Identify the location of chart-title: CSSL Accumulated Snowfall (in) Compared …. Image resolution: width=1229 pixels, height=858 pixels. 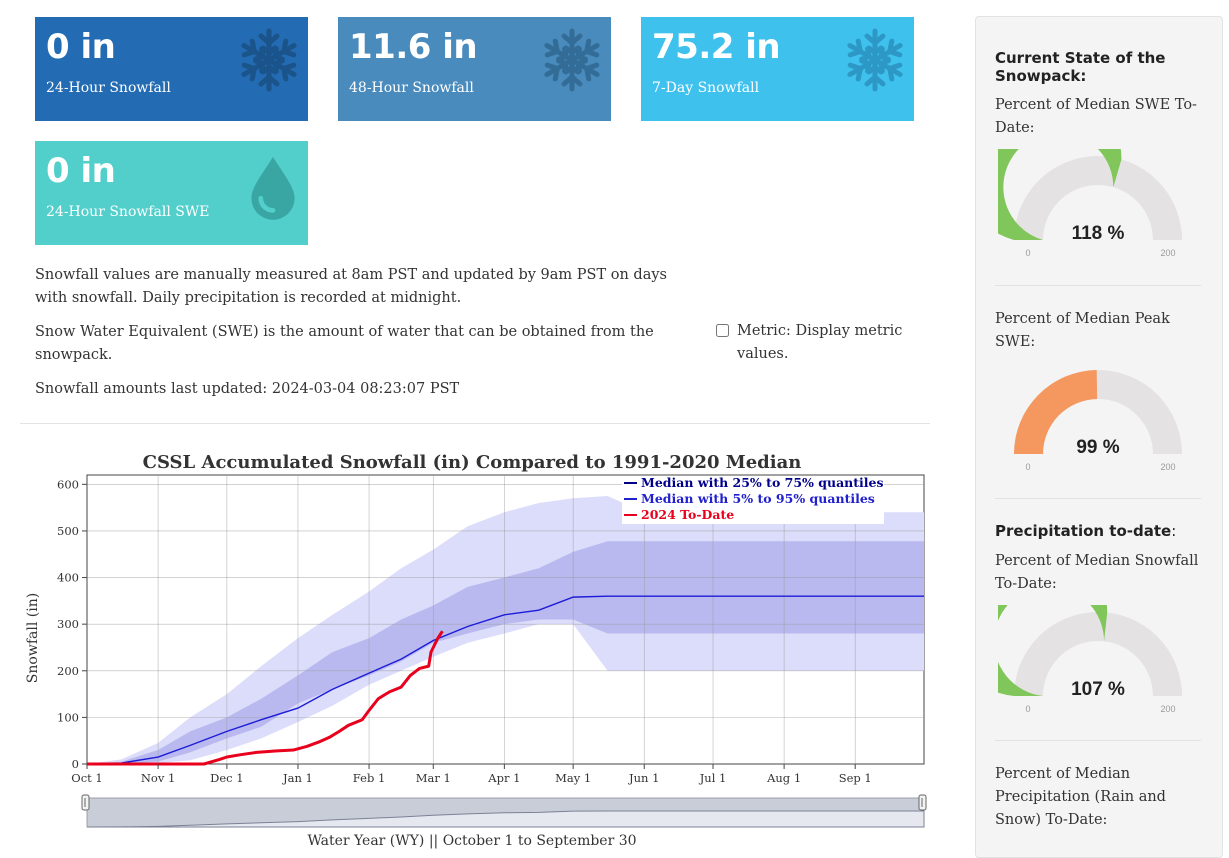
(472, 462).